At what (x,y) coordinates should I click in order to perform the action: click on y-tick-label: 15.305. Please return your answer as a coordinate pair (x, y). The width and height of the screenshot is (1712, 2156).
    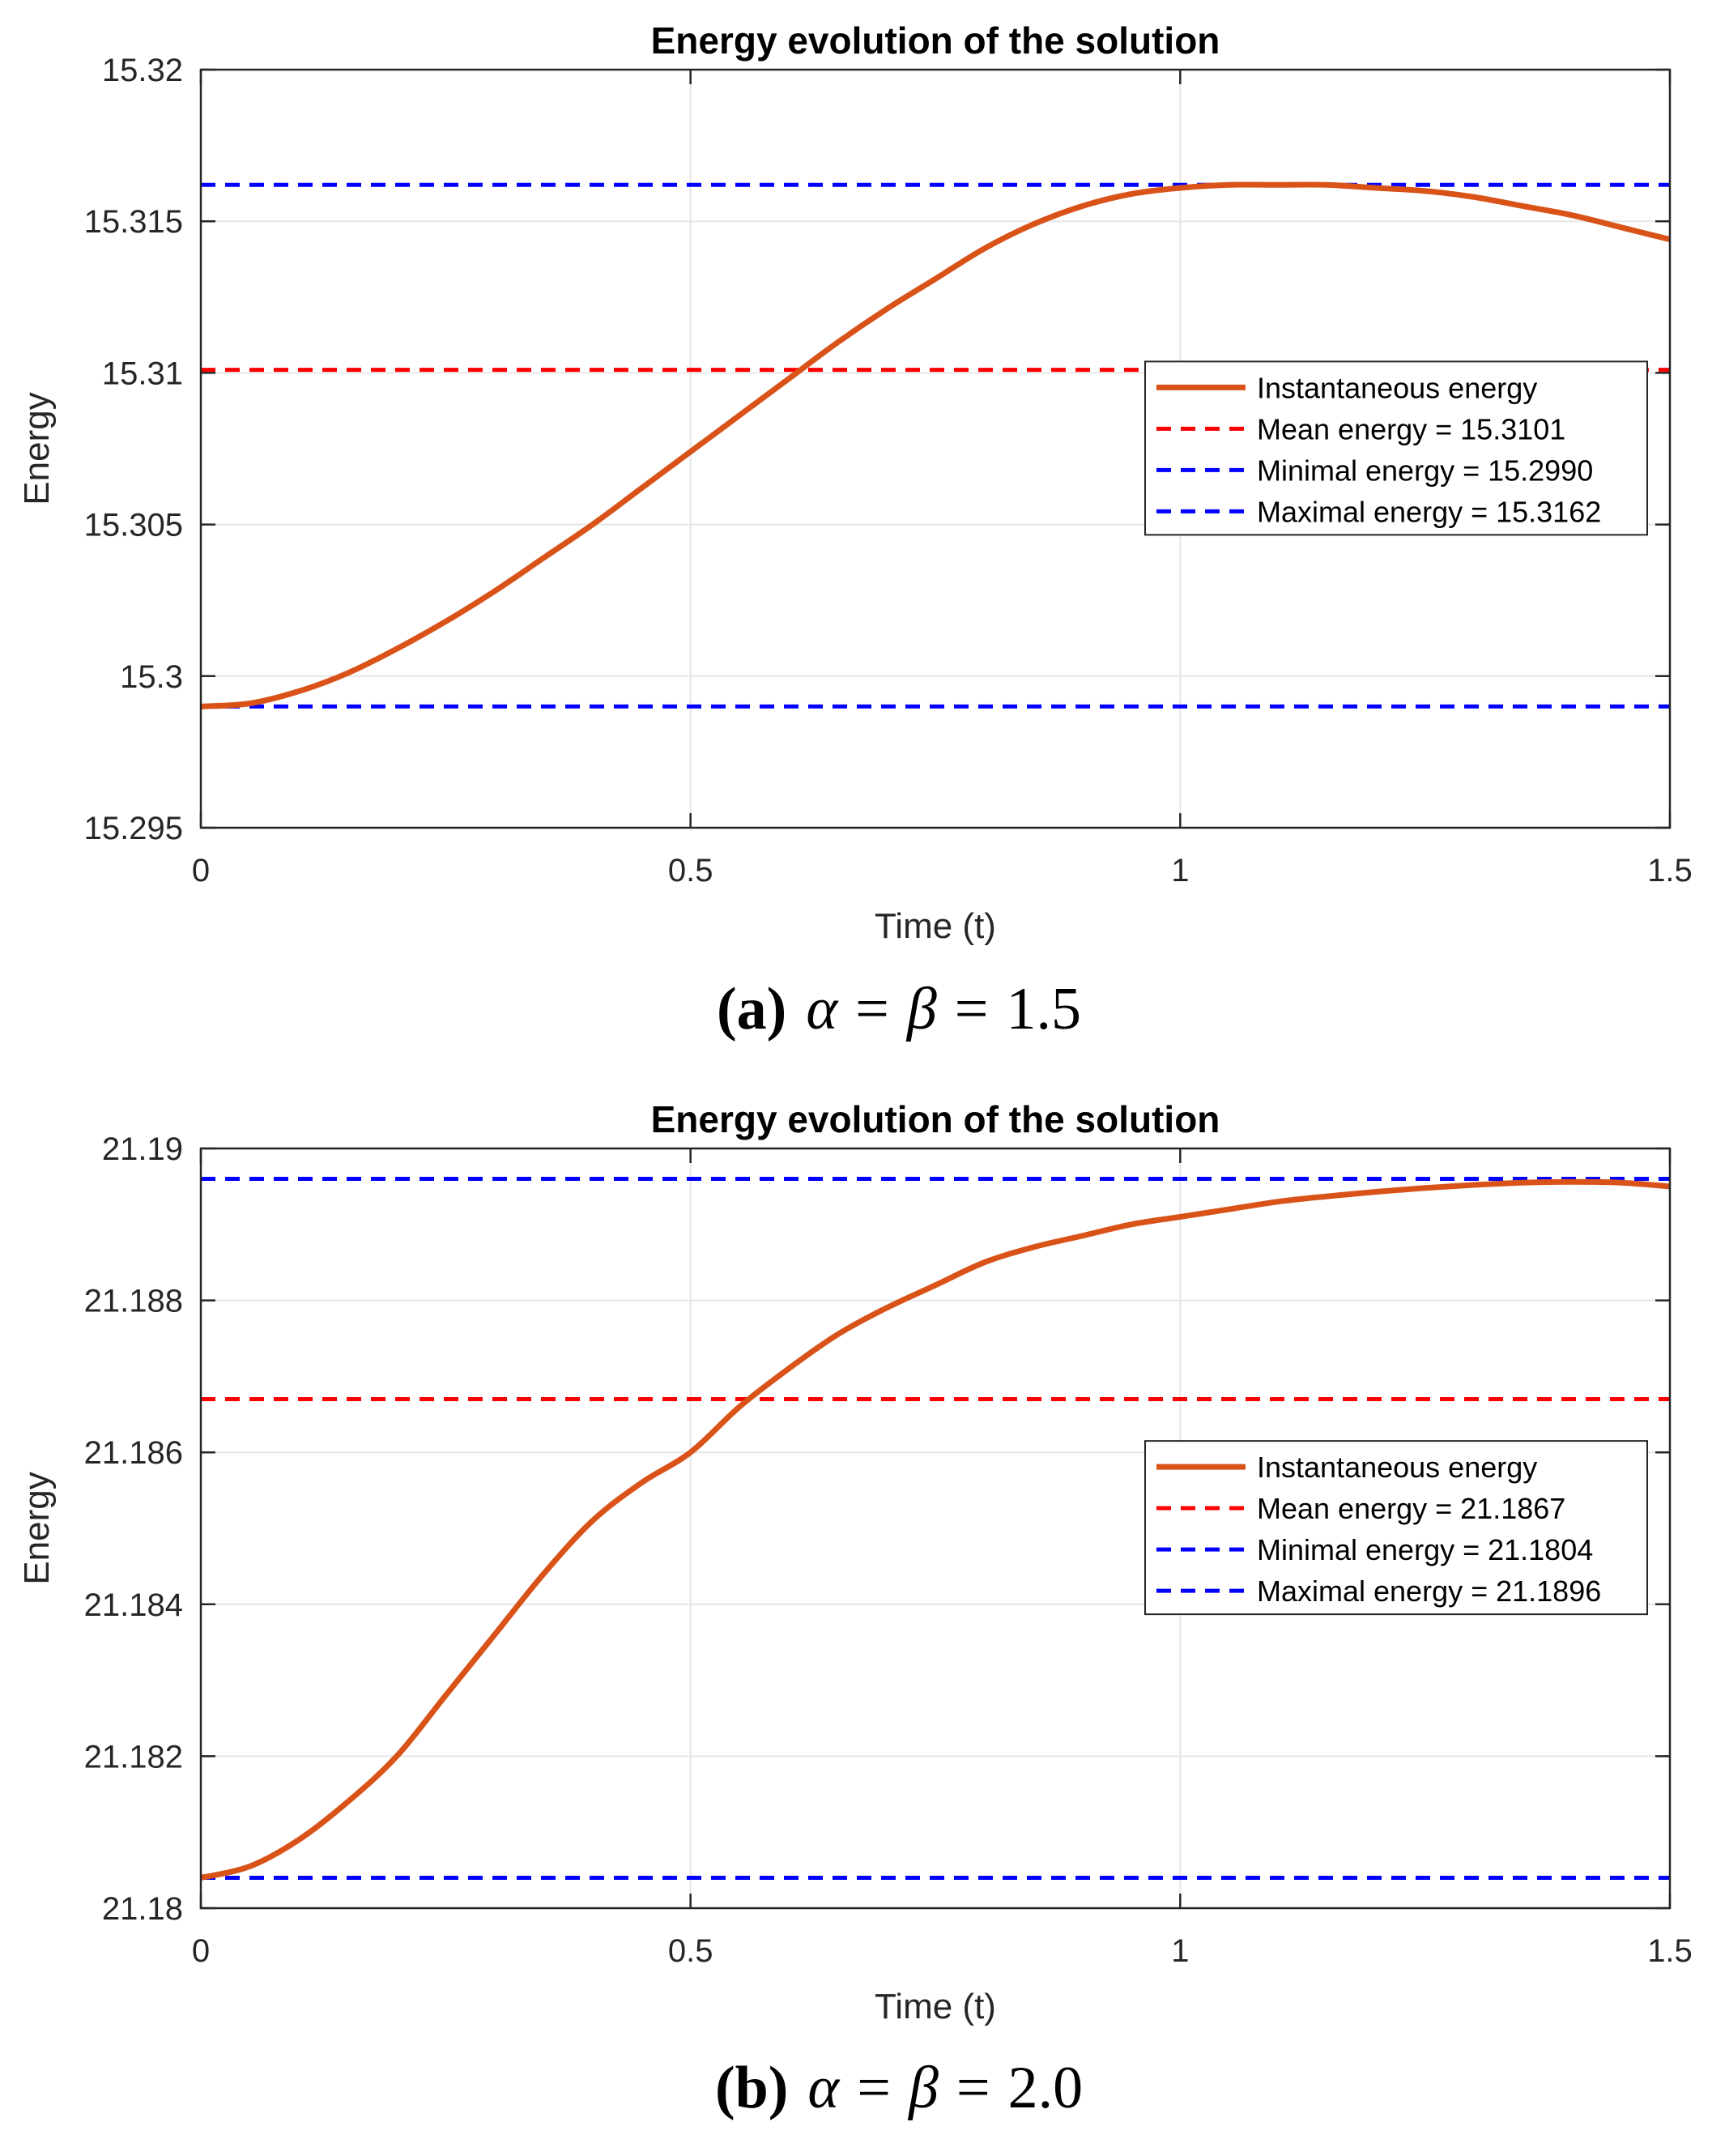
    Looking at the image, I should click on (133, 525).